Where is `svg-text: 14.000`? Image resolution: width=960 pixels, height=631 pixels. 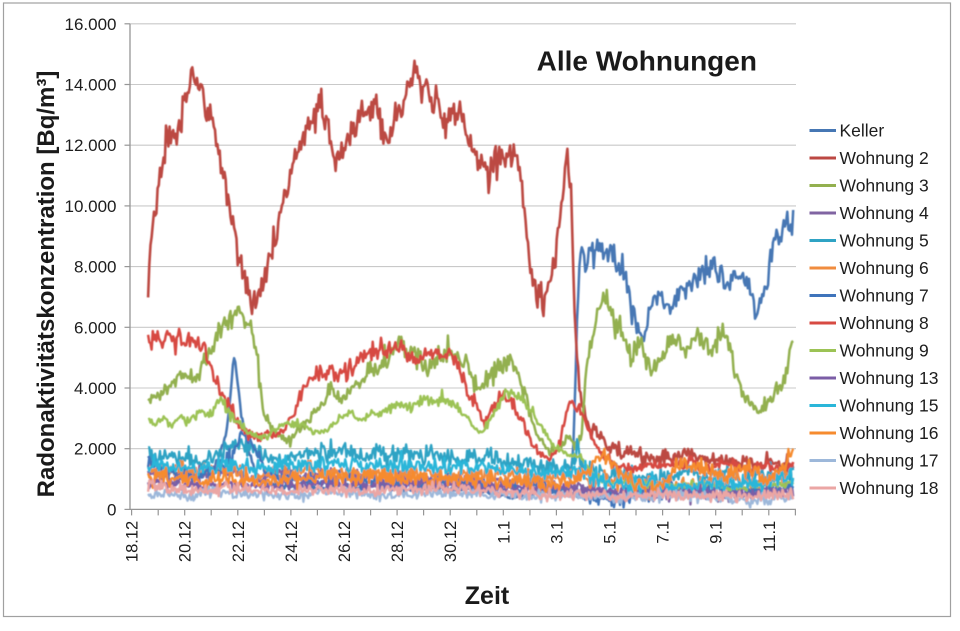 svg-text: 14.000 is located at coordinates (91, 85).